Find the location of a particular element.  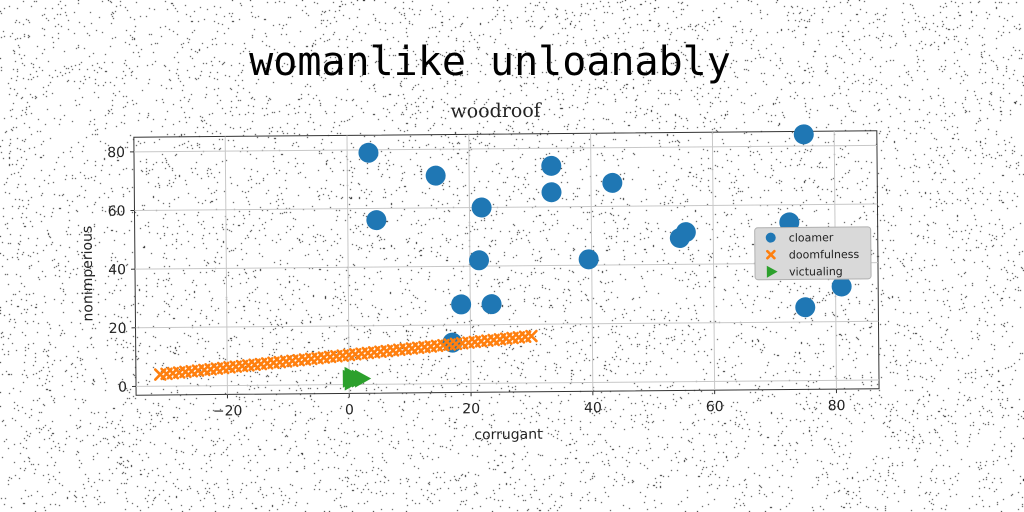

x-axis-label: corrugant is located at coordinates (508, 435).